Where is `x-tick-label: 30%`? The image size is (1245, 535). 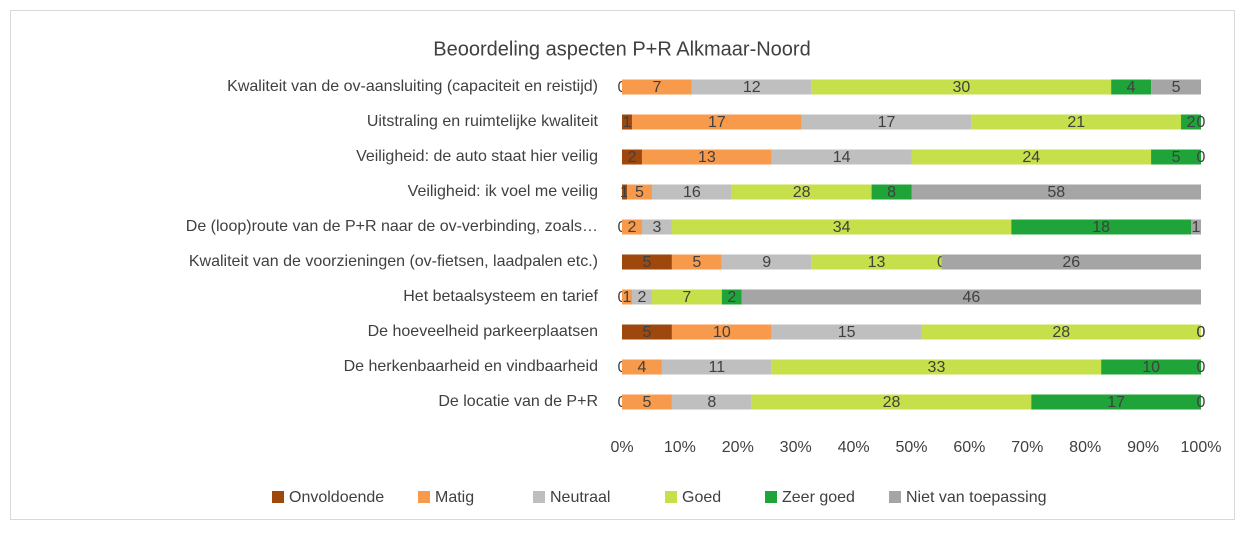
x-tick-label: 30% is located at coordinates (796, 447).